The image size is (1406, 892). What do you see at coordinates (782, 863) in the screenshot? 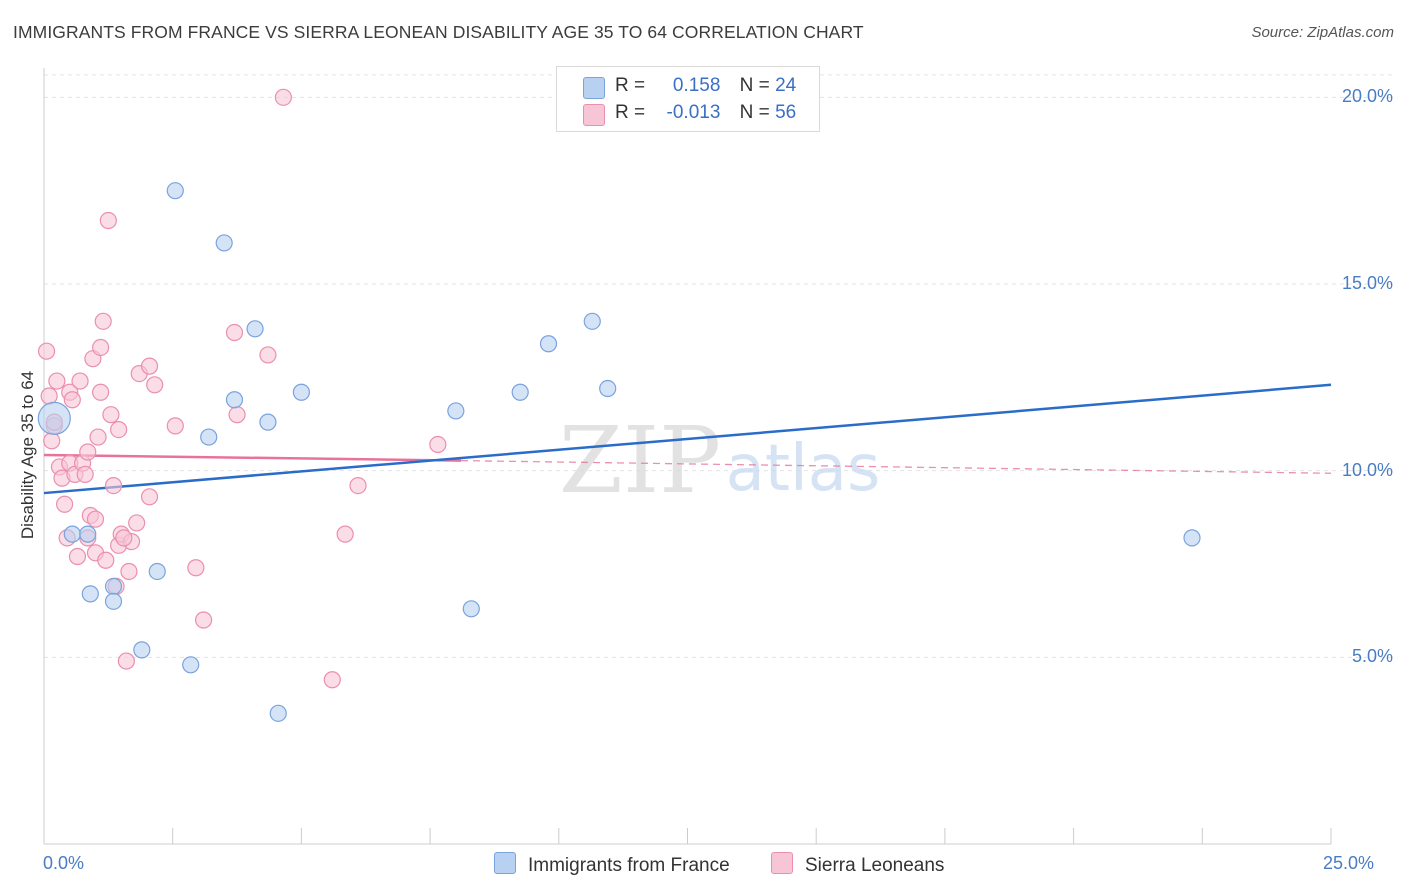
I see `bottom-legend-swatch-pink` at bounding box center [782, 863].